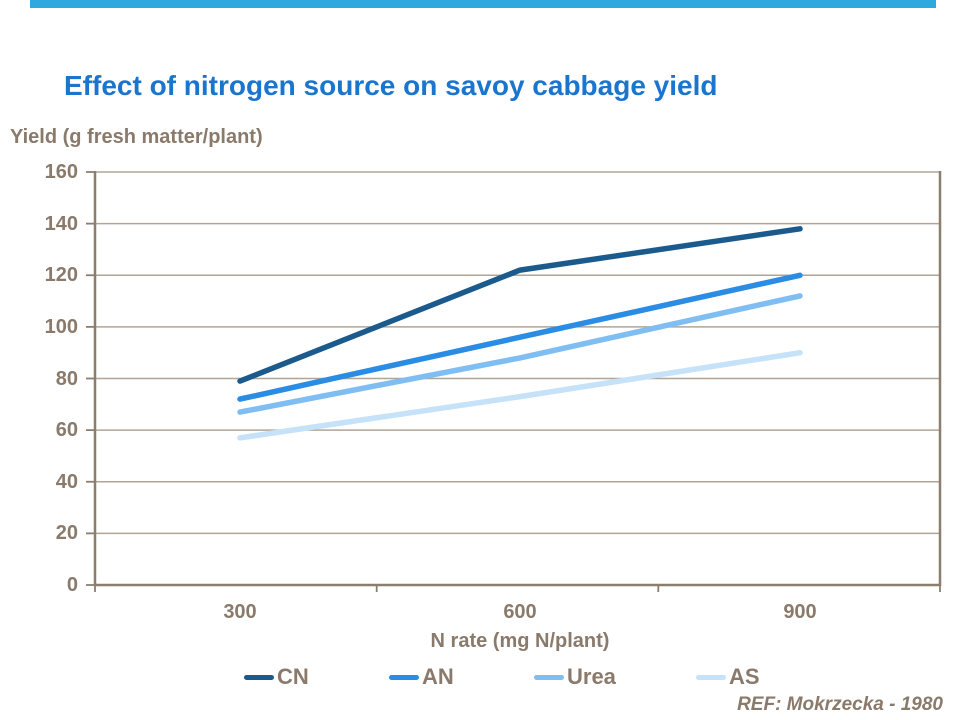 The height and width of the screenshot is (720, 960). Describe the element at coordinates (728, 677) in the screenshot. I see `legend-item-as: AS` at that location.